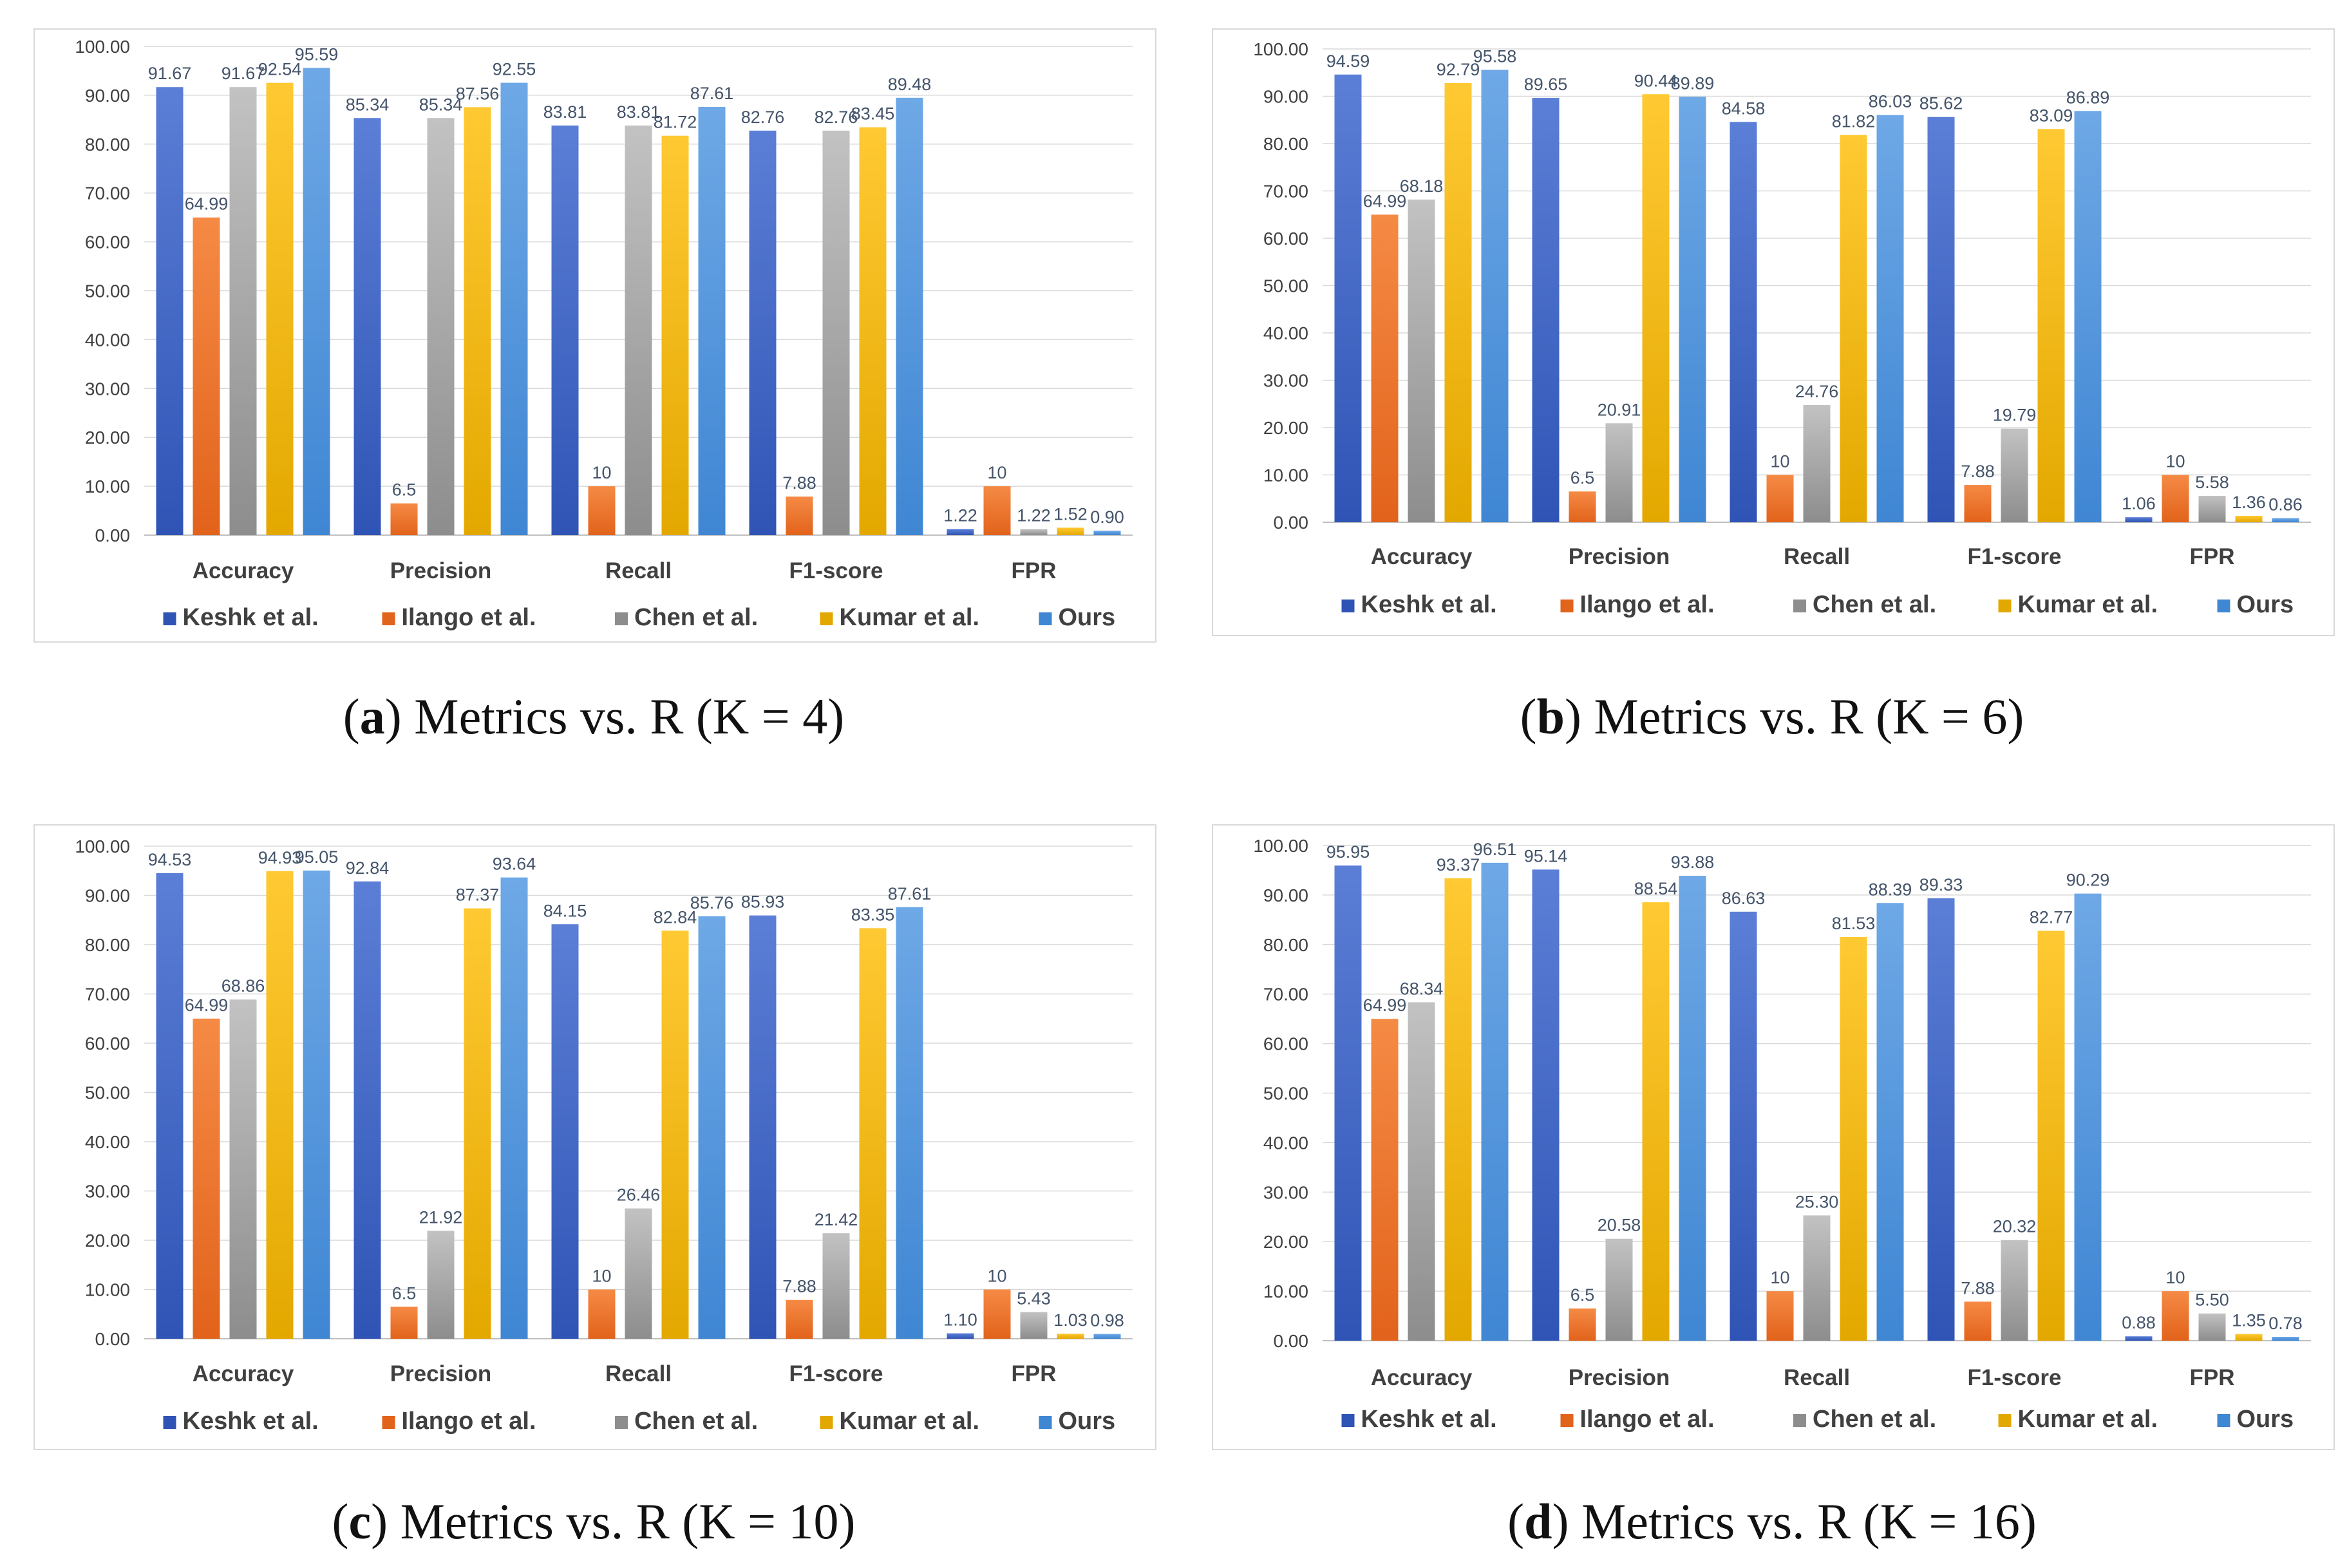  Describe the element at coordinates (1034, 1298) in the screenshot. I see `data-label: 5.43` at that location.